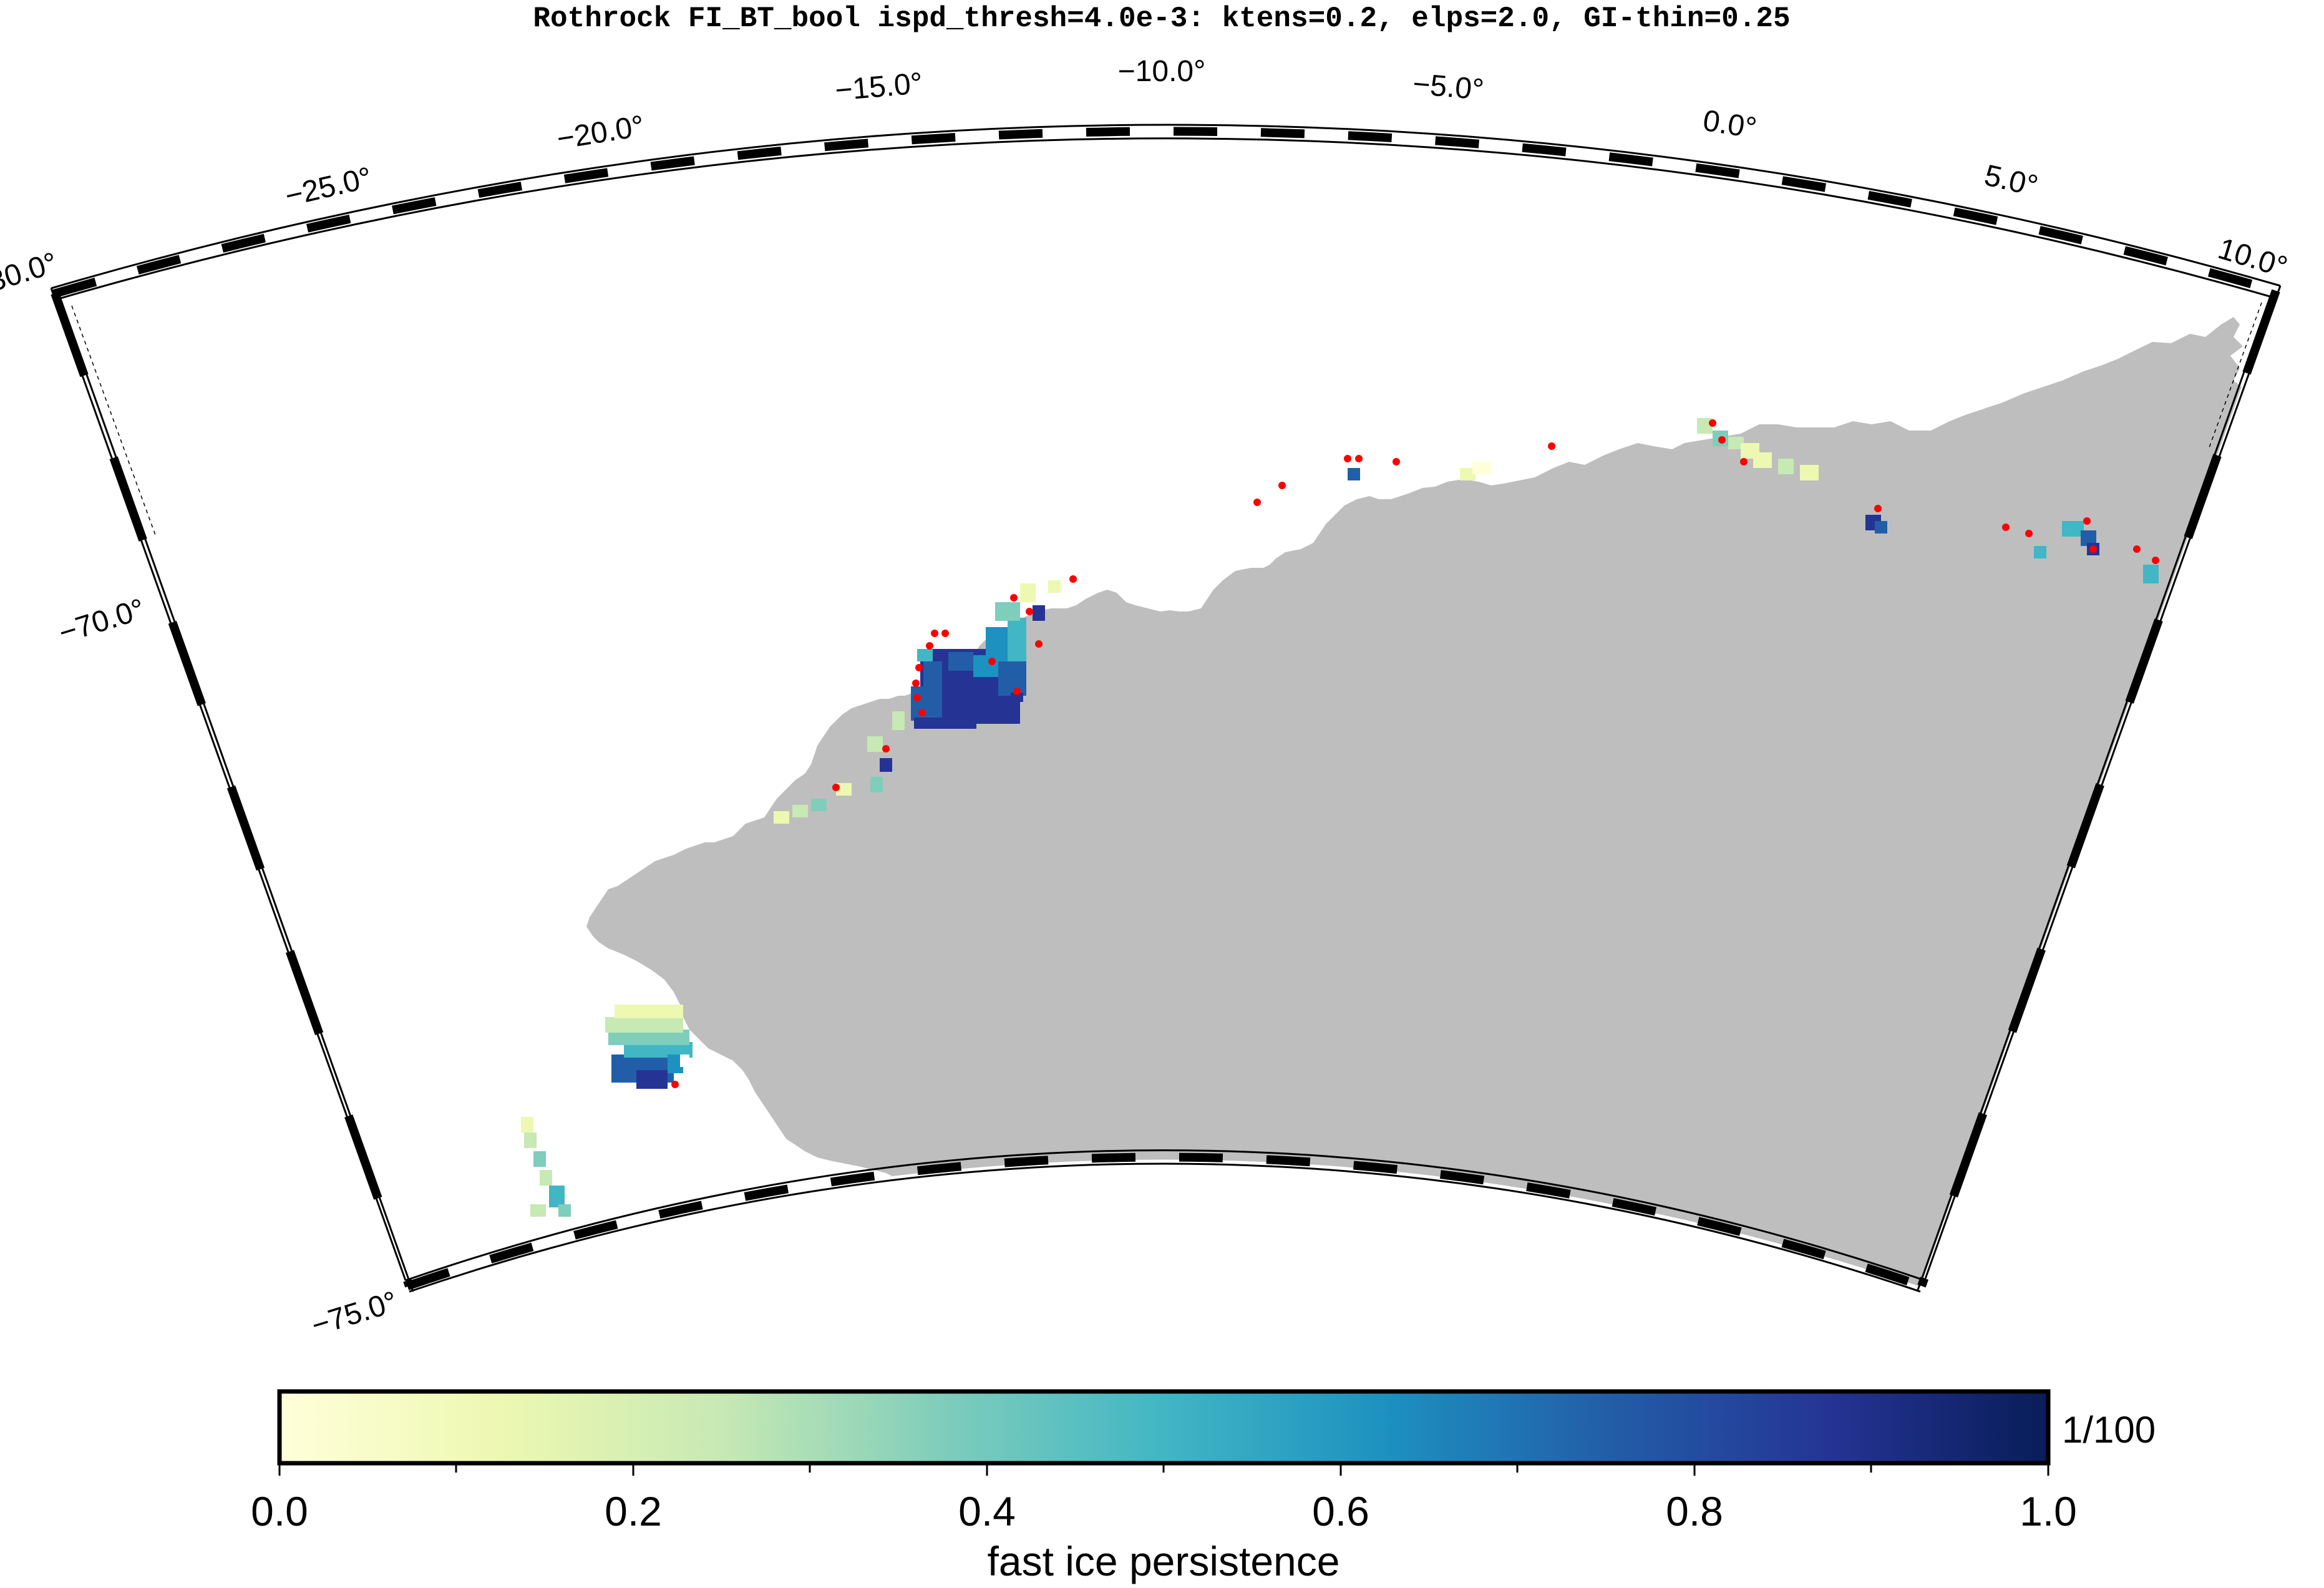 The height and width of the screenshot is (1588, 2324). What do you see at coordinates (1448, 87) in the screenshot?
I see `lon-label-m5: −5.0°` at bounding box center [1448, 87].